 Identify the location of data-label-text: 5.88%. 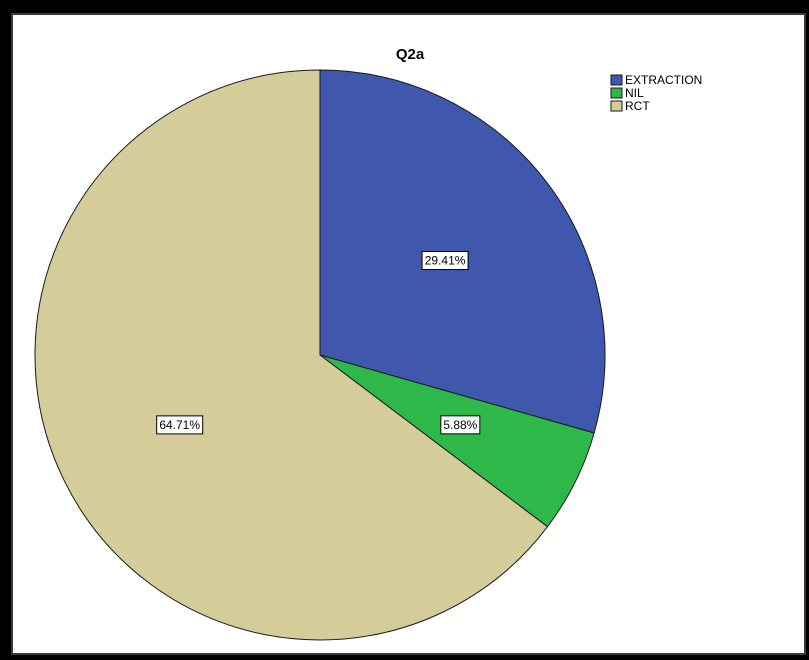
(460, 425).